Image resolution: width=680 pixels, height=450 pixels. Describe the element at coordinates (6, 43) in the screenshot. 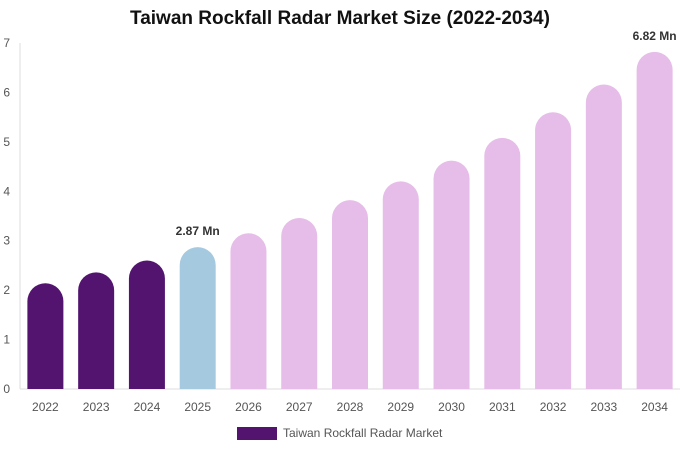

I see `y-tick-label: 7` at that location.